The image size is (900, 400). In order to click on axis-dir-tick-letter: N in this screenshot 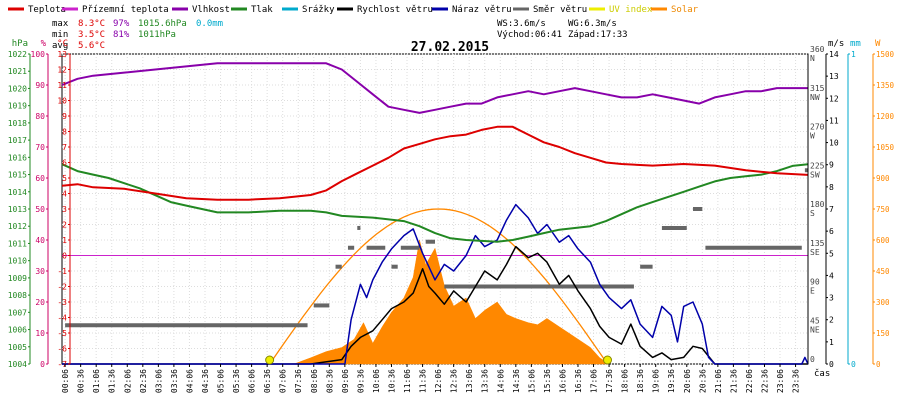, I will do `click(812, 58)`.